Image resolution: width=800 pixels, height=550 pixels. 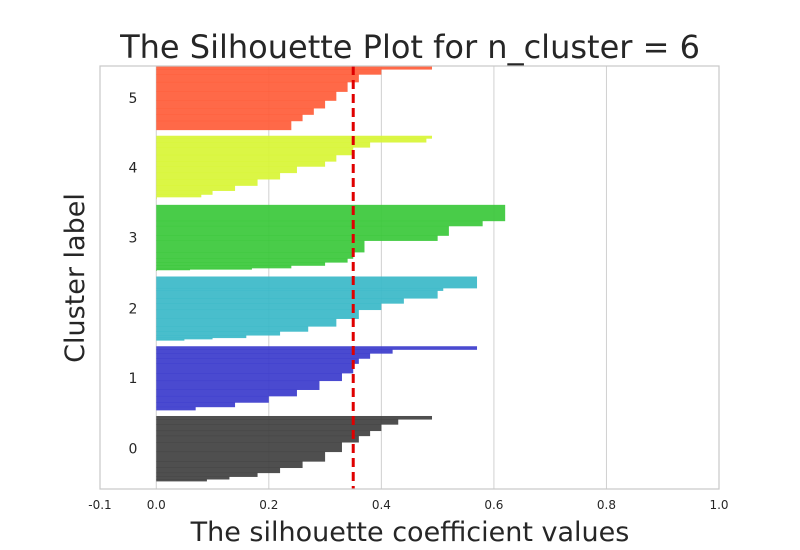 What do you see at coordinates (156, 505) in the screenshot?
I see `x-tick-label: 0.0` at bounding box center [156, 505].